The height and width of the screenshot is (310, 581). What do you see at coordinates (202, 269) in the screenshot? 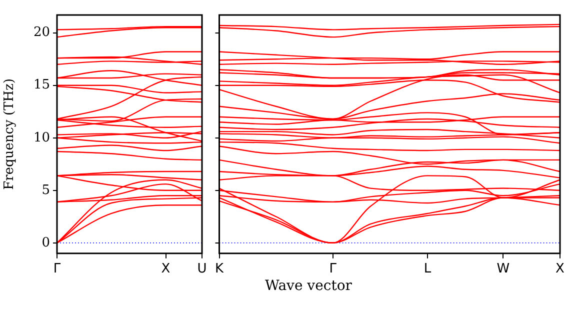
I see `x-tick-label: U` at bounding box center [202, 269].